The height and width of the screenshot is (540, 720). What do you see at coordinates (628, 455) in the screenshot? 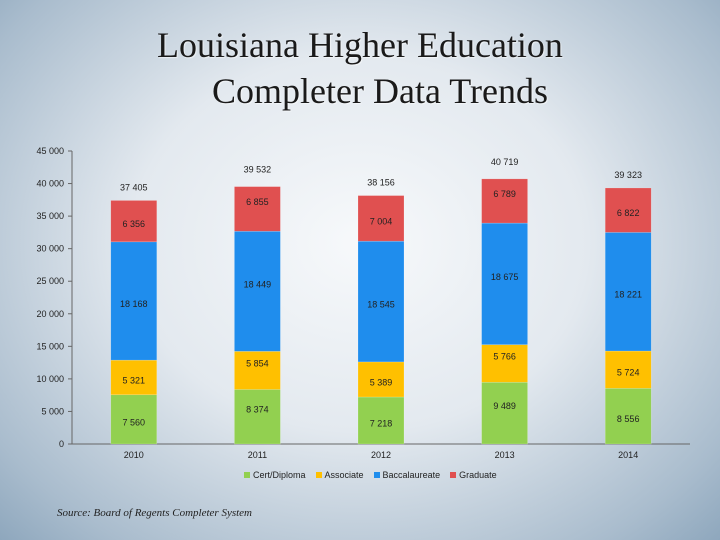
I see `x-tick-label: 2014` at bounding box center [628, 455].